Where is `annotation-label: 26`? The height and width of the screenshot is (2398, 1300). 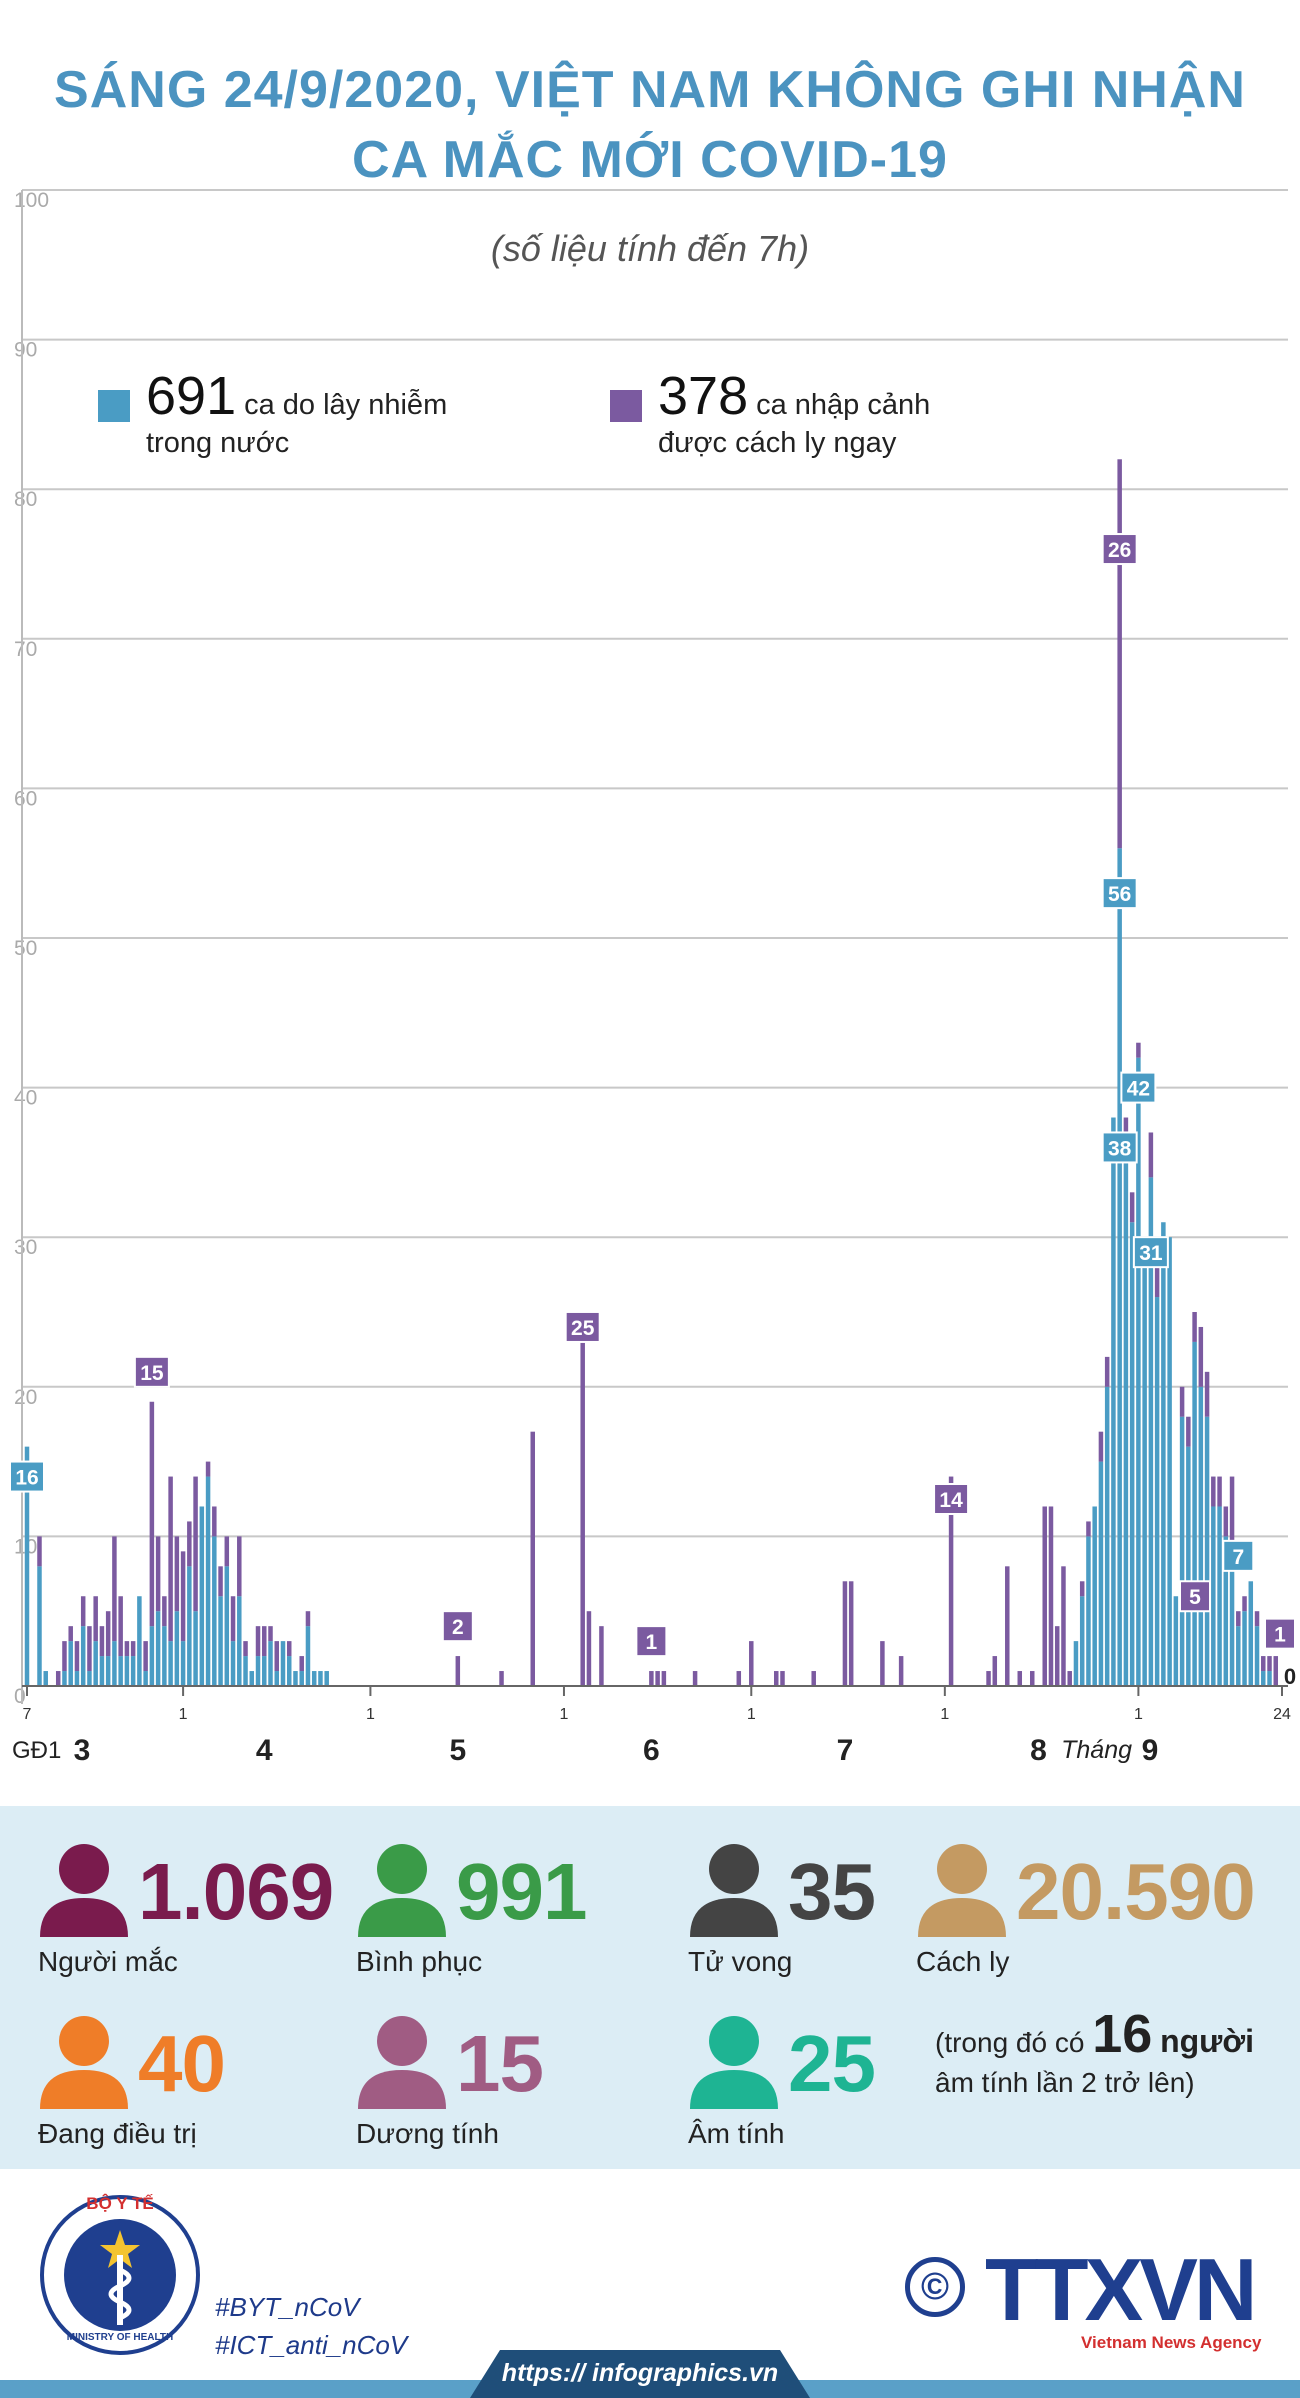
annotation-label: 26 is located at coordinates (1119, 550).